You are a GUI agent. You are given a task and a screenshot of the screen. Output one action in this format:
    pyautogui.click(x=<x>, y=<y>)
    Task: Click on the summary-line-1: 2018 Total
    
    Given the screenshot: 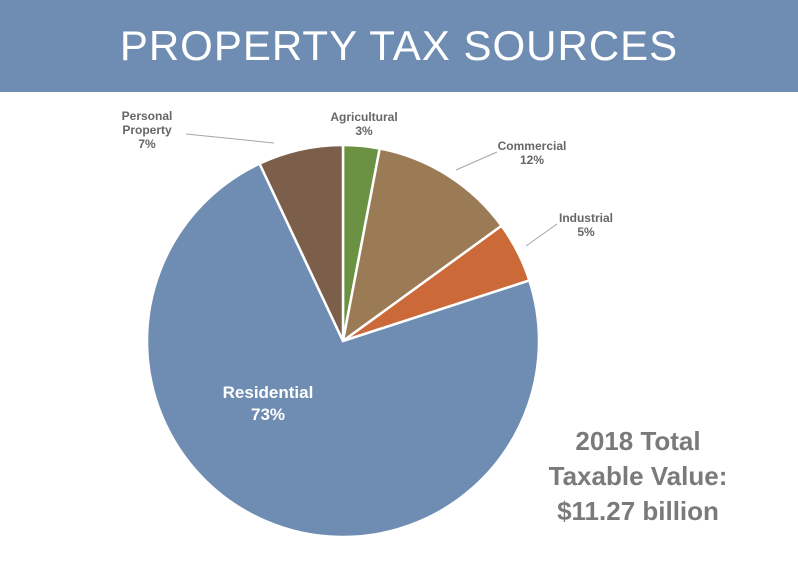 What is the action you would take?
    pyautogui.click(x=638, y=441)
    